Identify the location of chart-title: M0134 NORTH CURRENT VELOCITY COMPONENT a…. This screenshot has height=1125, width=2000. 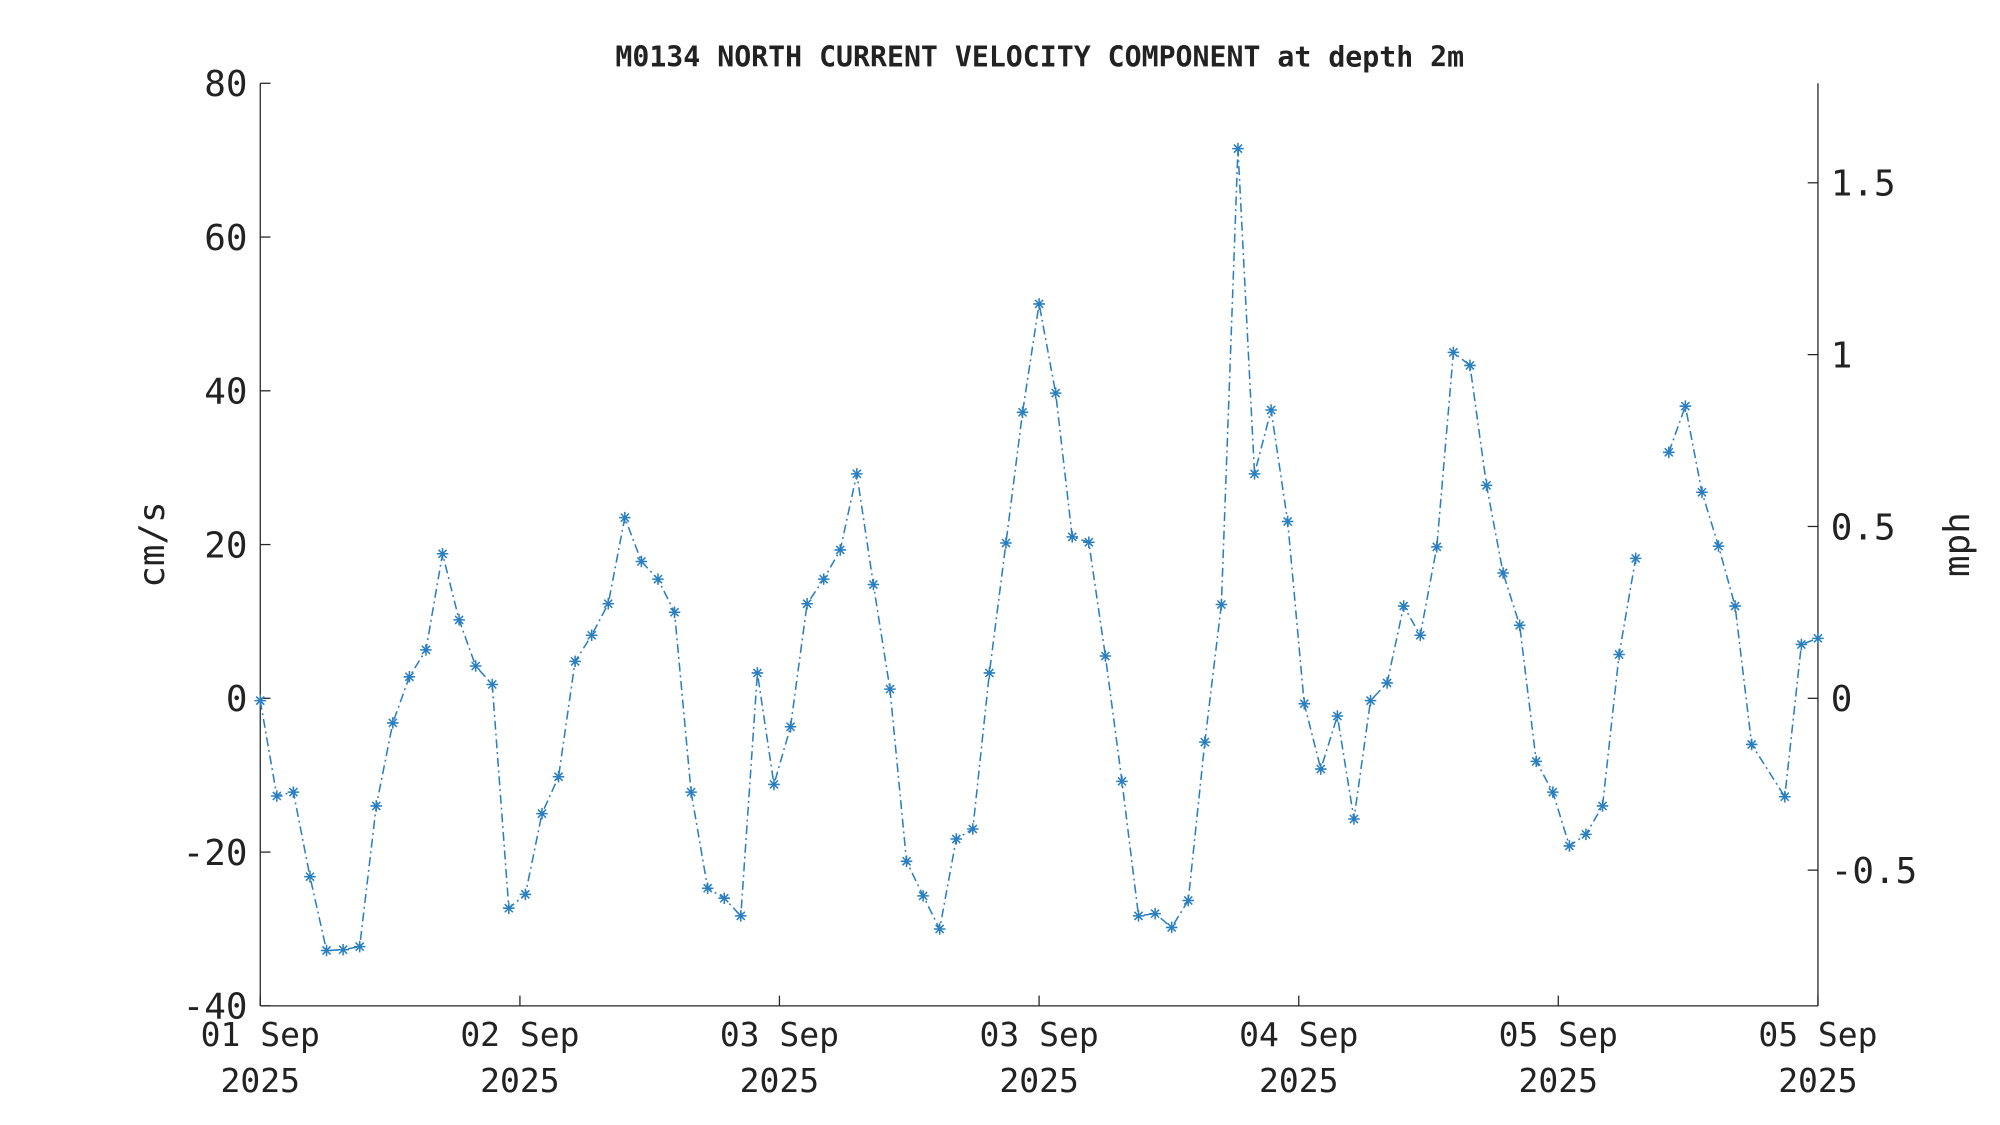
(1039, 57).